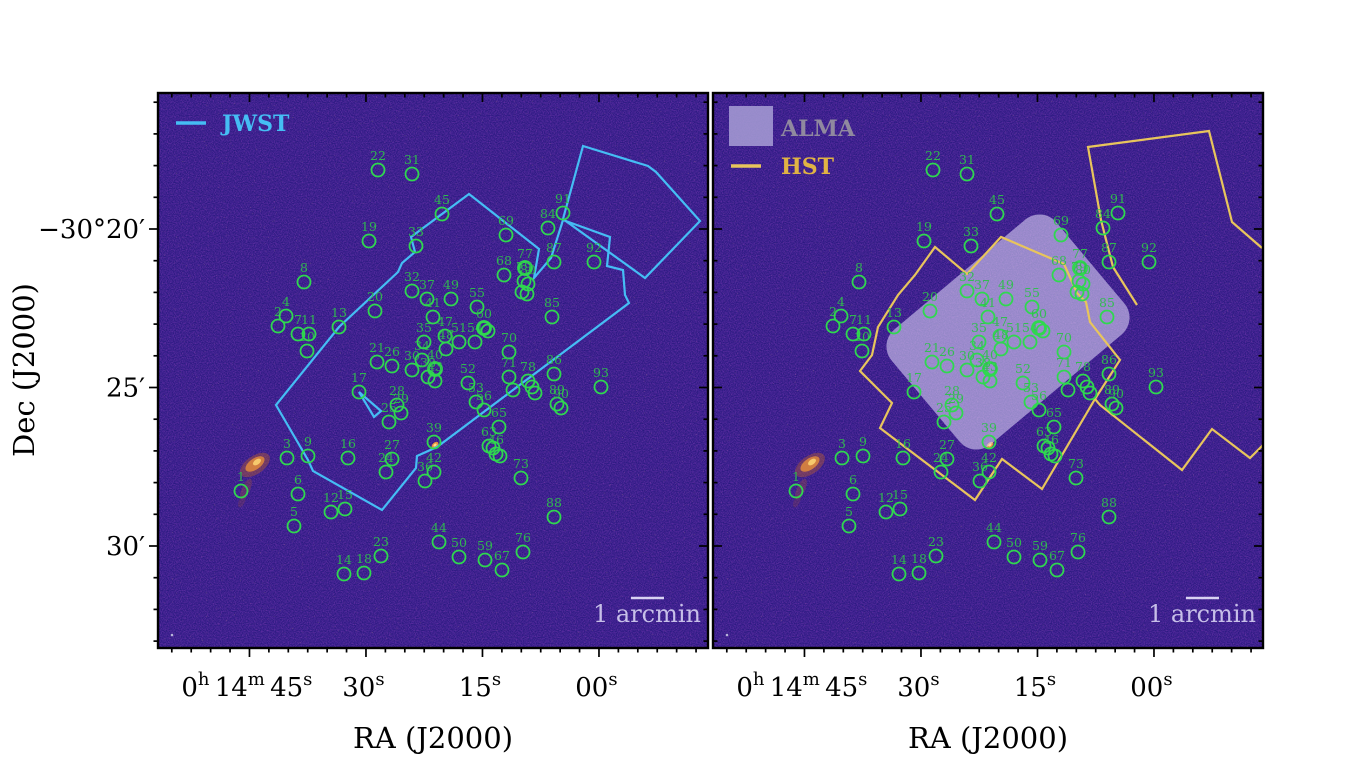 This screenshot has height=777, width=1357. What do you see at coordinates (554, 502) in the screenshot?
I see `source-id-label: 88` at bounding box center [554, 502].